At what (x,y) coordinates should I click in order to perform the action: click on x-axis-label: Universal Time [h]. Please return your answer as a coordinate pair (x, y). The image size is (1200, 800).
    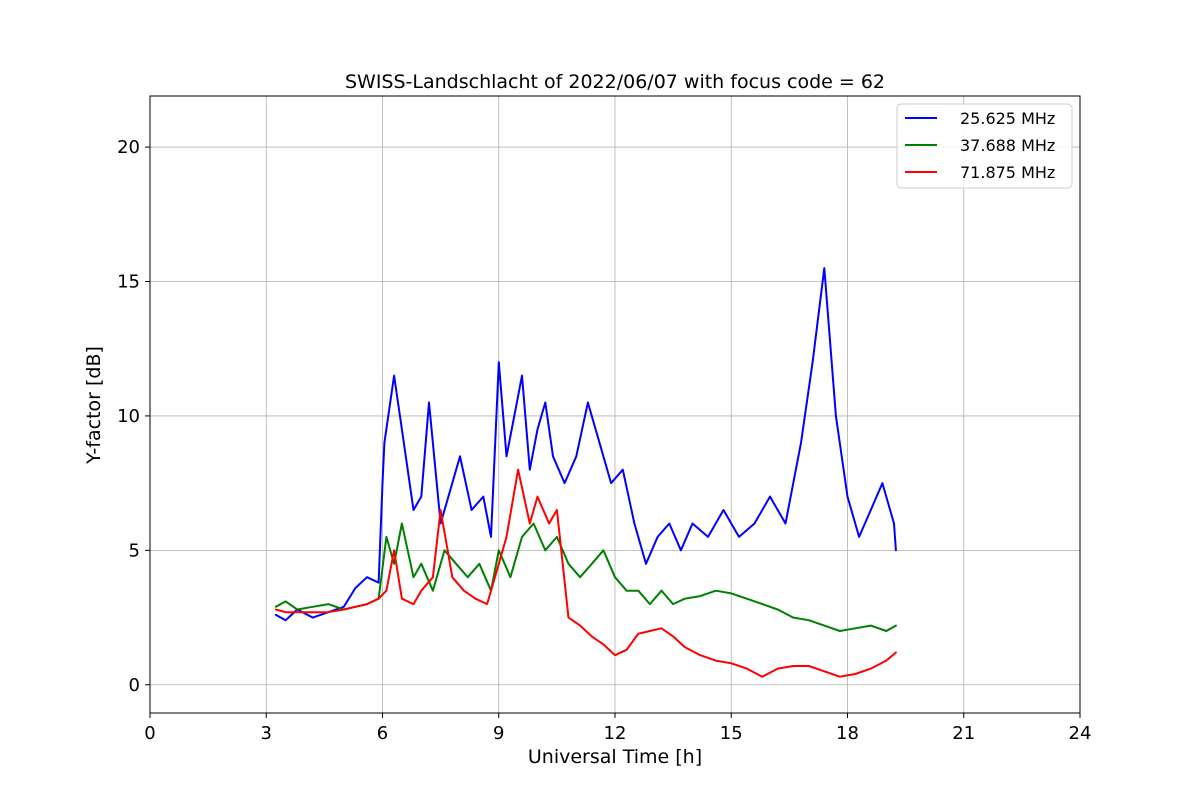
    Looking at the image, I should click on (615, 757).